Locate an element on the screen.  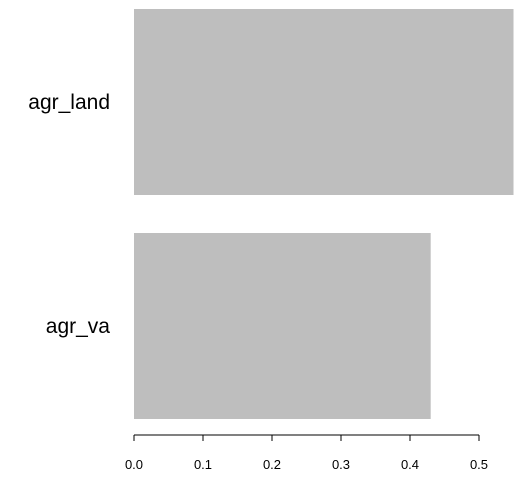
x-axis-ticks: 0.0 0.1 0.2 0.3 0.4 0.5 is located at coordinates (306, 453).